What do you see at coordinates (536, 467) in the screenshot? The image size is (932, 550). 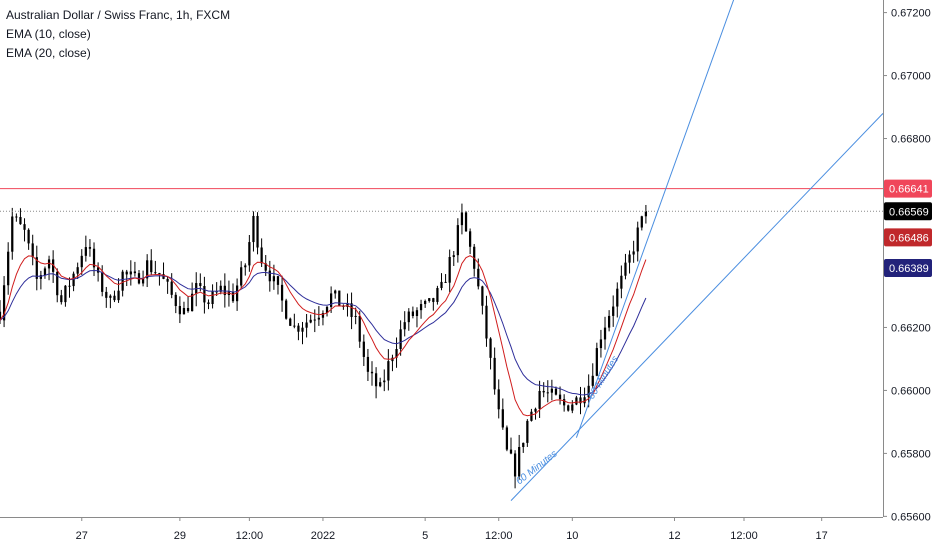 I see `annotation-label: 60 Minutes` at bounding box center [536, 467].